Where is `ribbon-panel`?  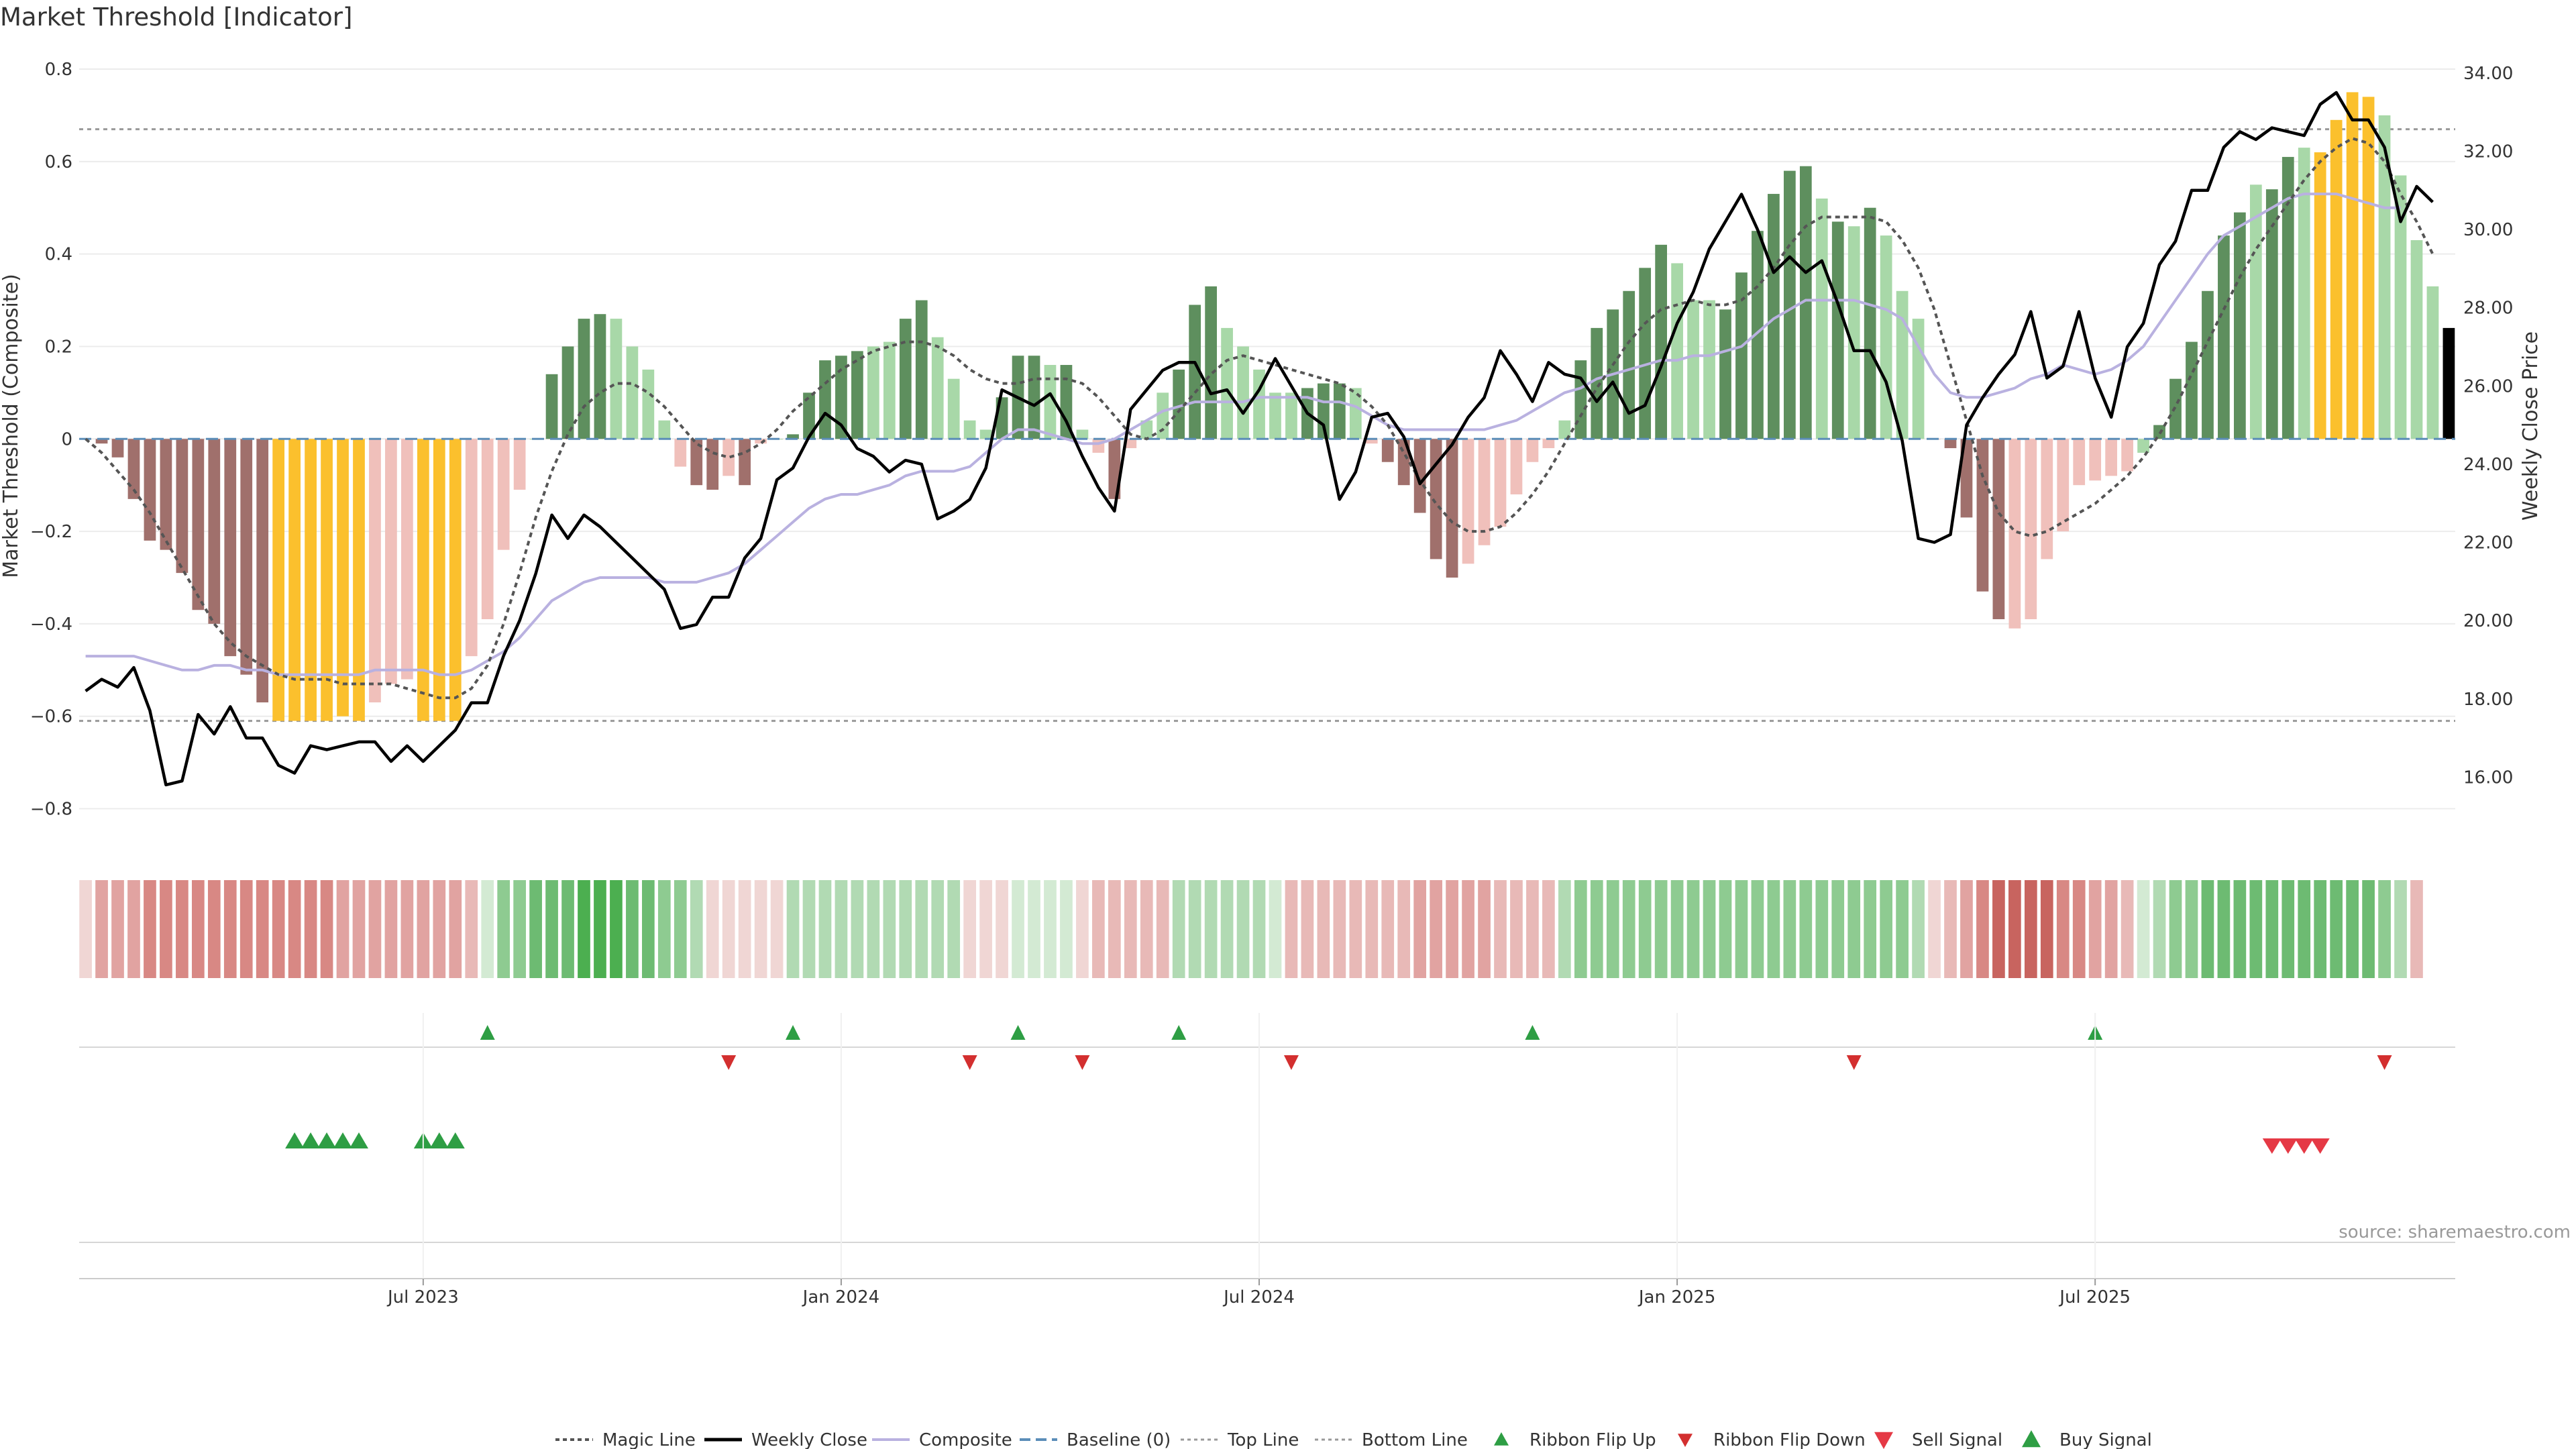 ribbon-panel is located at coordinates (1251, 929).